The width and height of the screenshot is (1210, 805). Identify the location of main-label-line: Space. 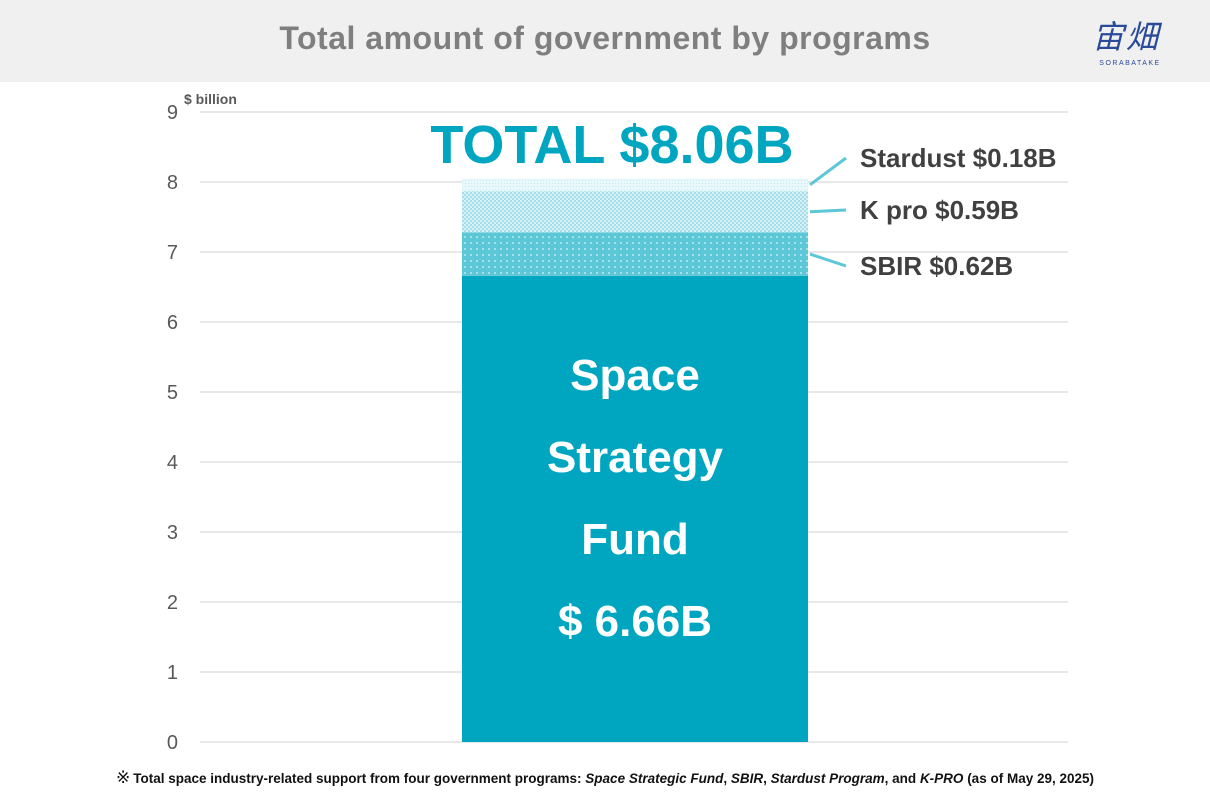
(635, 375).